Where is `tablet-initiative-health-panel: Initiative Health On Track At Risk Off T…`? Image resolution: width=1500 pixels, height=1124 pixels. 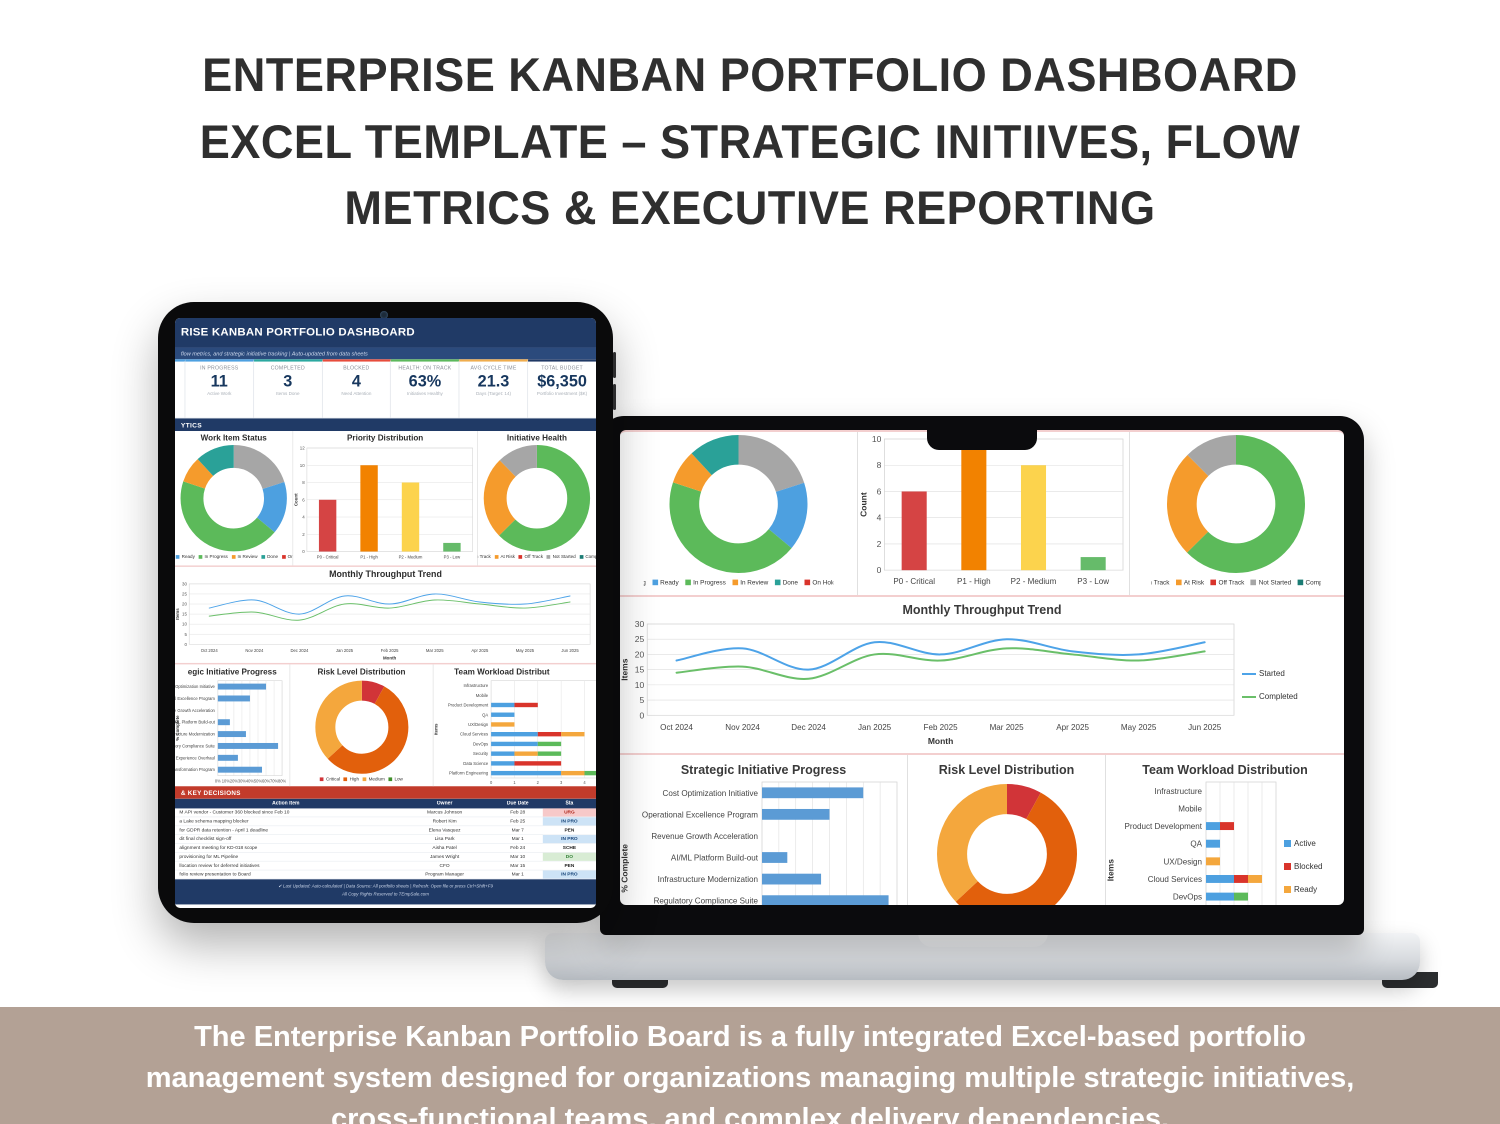 tablet-initiative-health-panel: Initiative Health On Track At Risk Off T… is located at coordinates (537, 498).